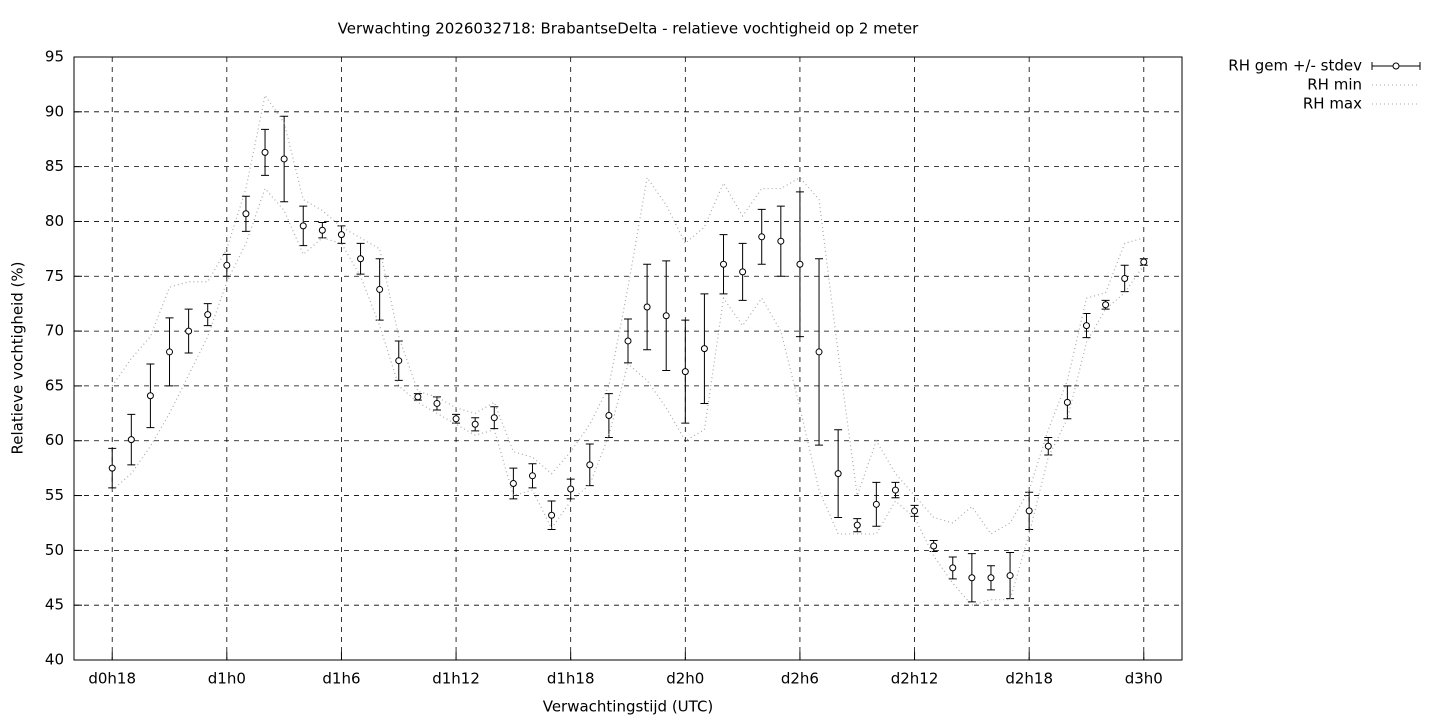  Describe the element at coordinates (54, 331) in the screenshot. I see `y-tick-label: 70` at that location.